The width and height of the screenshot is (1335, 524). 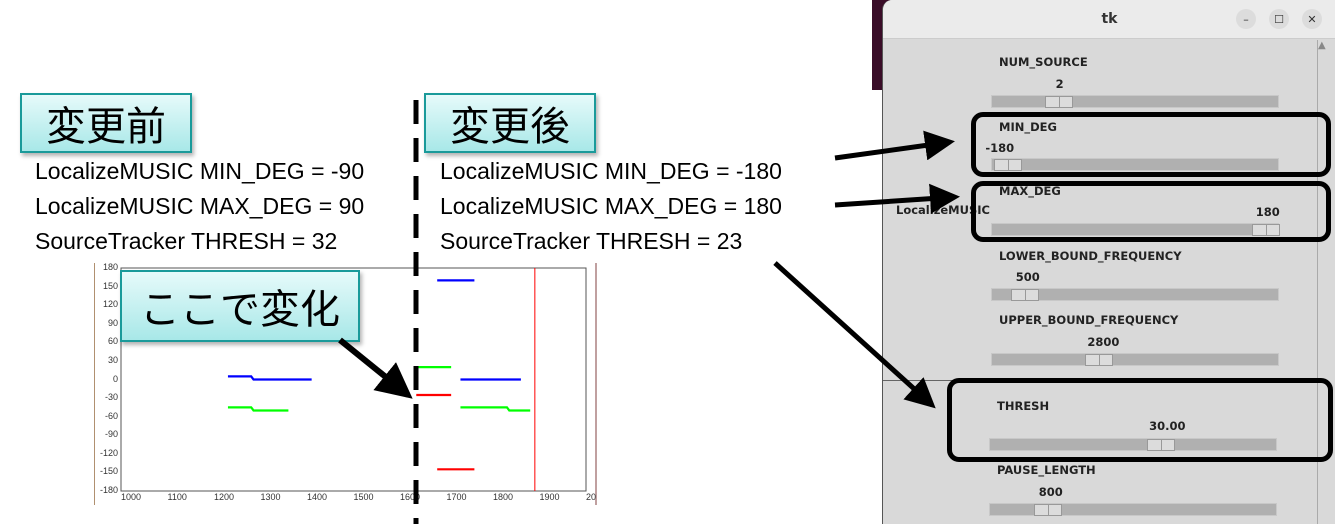 What do you see at coordinates (591, 241) in the screenshot?
I see `after-line-3: SourceTracker THRESH = 23` at bounding box center [591, 241].